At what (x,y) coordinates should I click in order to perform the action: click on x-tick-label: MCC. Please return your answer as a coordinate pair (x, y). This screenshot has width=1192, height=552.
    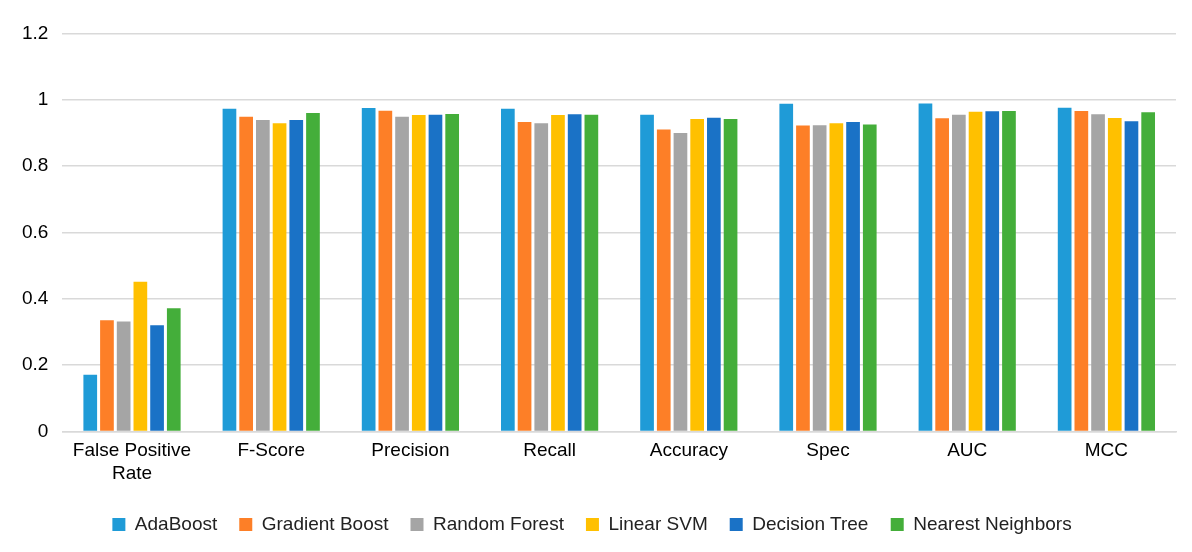
    Looking at the image, I should click on (1106, 450).